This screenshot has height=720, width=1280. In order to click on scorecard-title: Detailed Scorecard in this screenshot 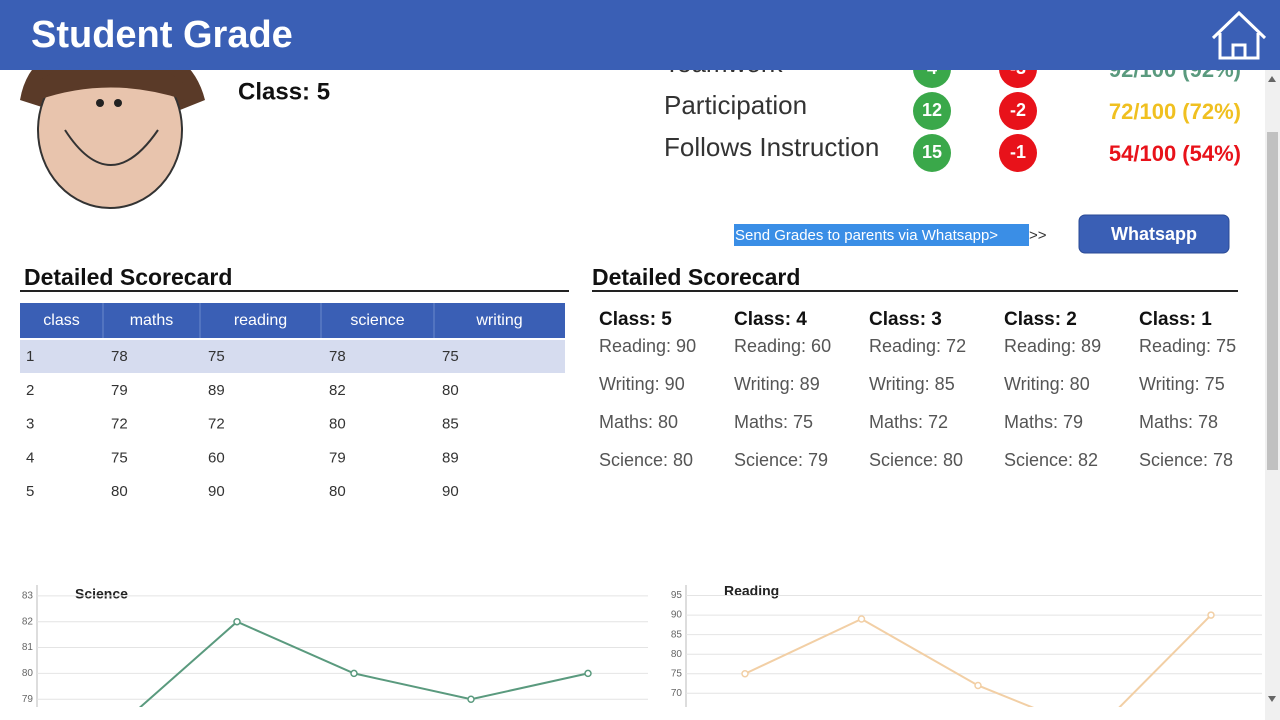, I will do `click(696, 277)`.